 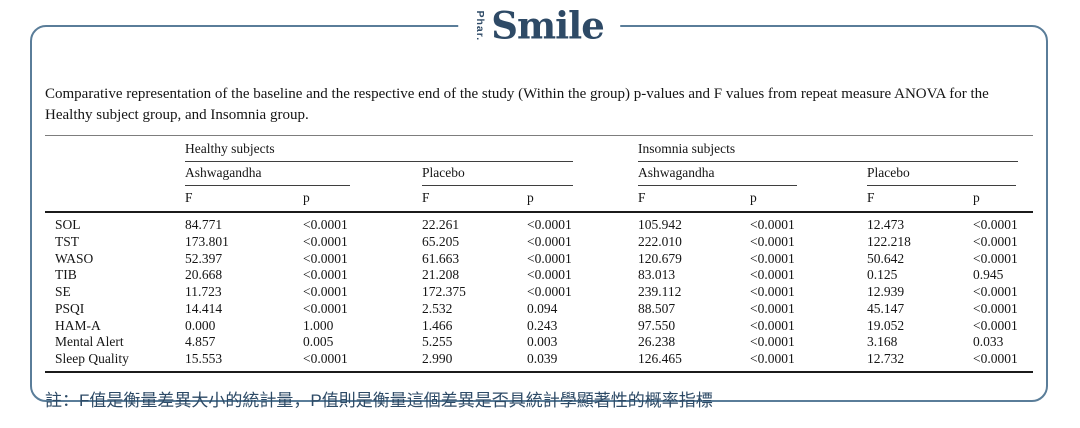 I want to click on value-cell: 239.112, so click(x=660, y=292).